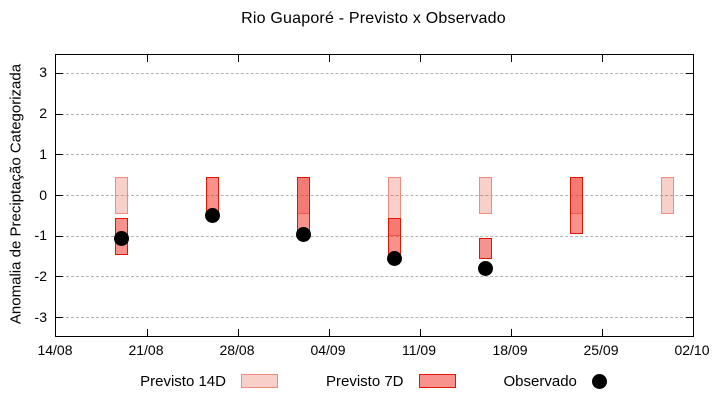 This screenshot has height=400, width=720. Describe the element at coordinates (373, 18) in the screenshot. I see `chart-title: Rio Guaporé - Previsto x Observado` at that location.